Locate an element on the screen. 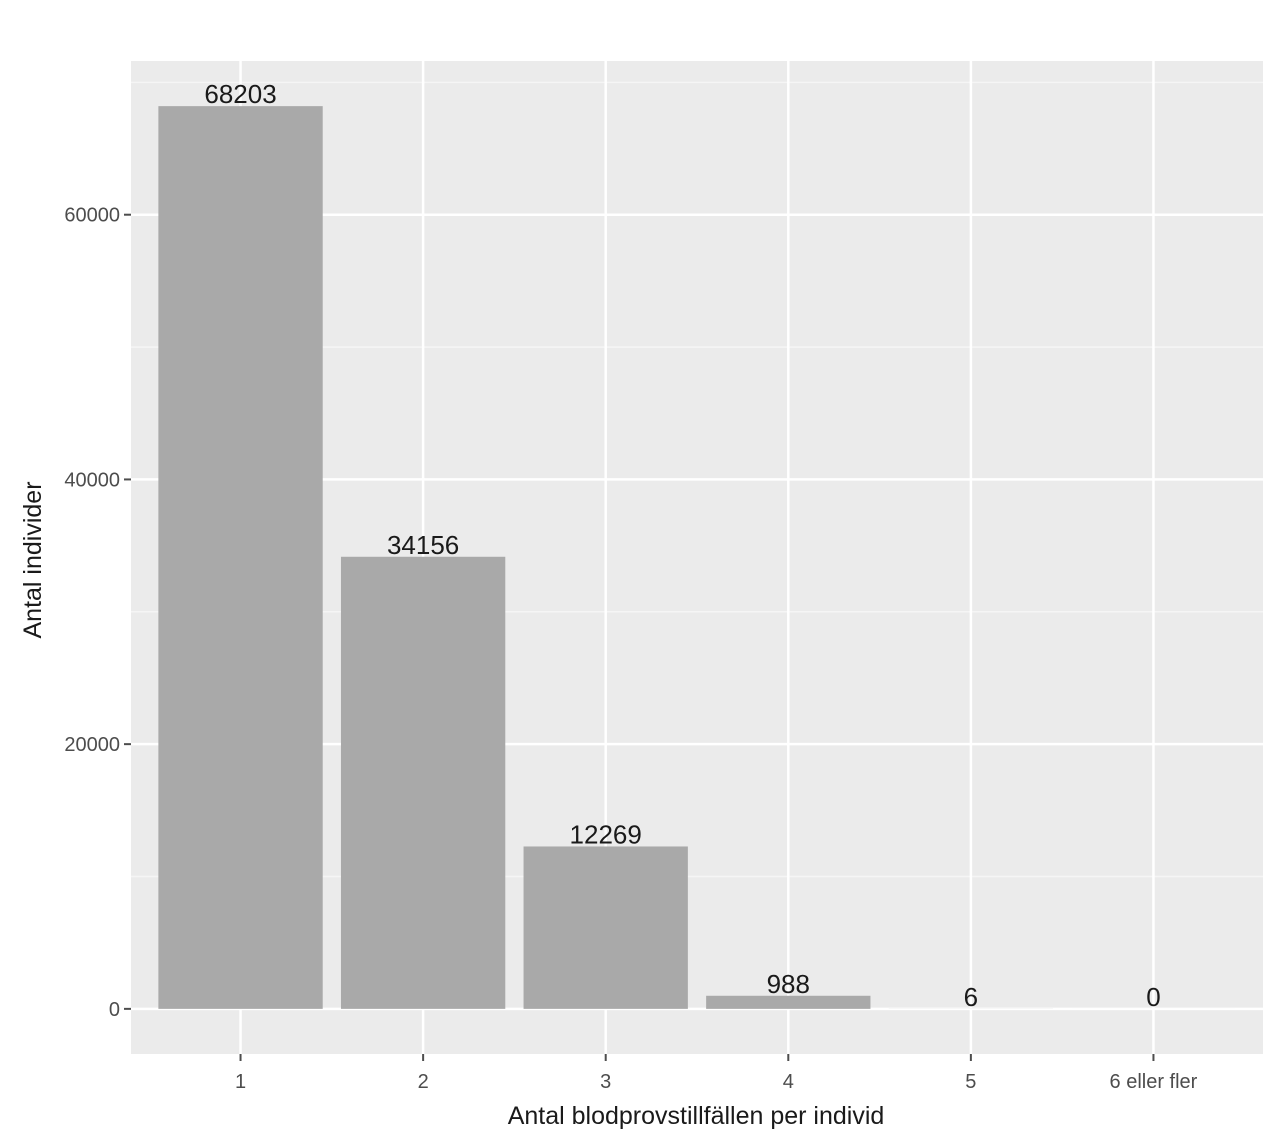 This screenshot has height=1141, width=1280. y-tick-label: 40000 is located at coordinates (92, 480).